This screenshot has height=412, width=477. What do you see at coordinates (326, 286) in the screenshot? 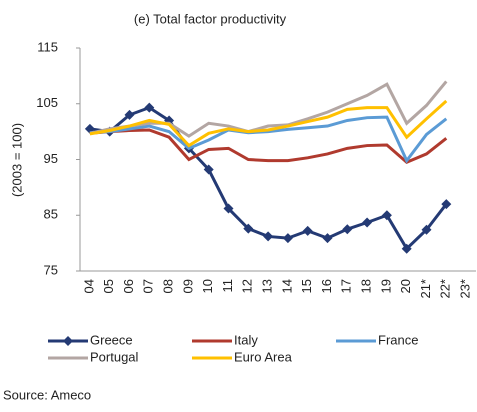
I see `x-tick-label: 16` at bounding box center [326, 286].